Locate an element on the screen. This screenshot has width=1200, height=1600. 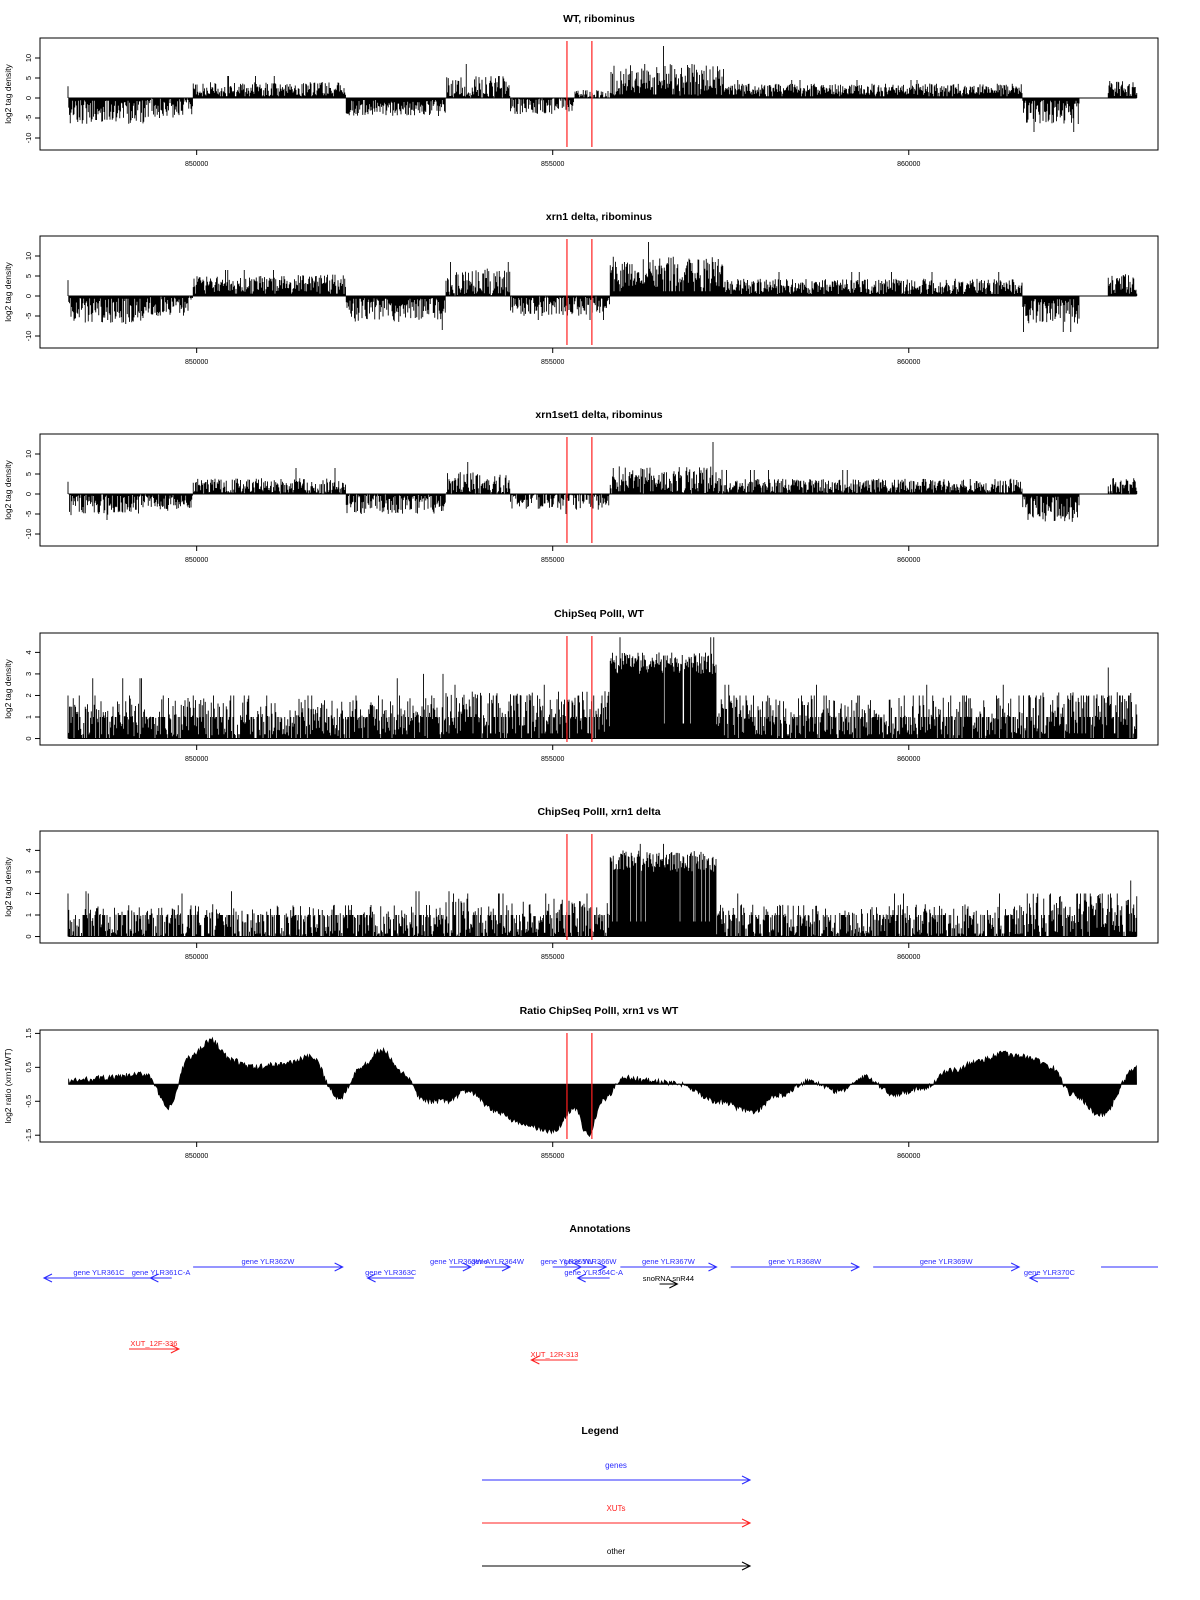
xut-feature: XUT_12F-336 is located at coordinates (155, 1346).